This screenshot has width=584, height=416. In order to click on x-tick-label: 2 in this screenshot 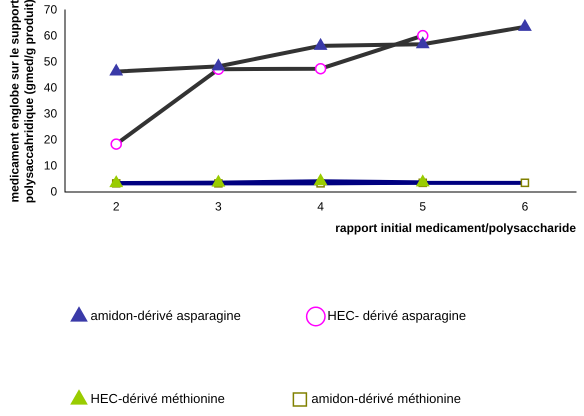, I will do `click(116, 207)`.